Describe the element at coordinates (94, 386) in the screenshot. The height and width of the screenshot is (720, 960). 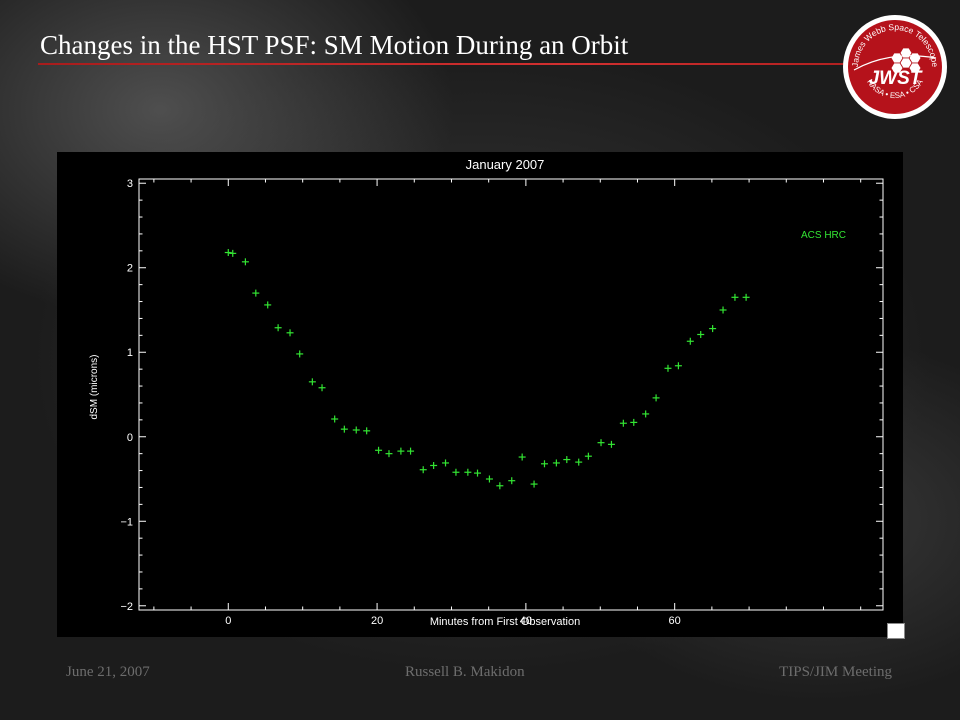
I see `y-axis-label: dSM (microns)` at that location.